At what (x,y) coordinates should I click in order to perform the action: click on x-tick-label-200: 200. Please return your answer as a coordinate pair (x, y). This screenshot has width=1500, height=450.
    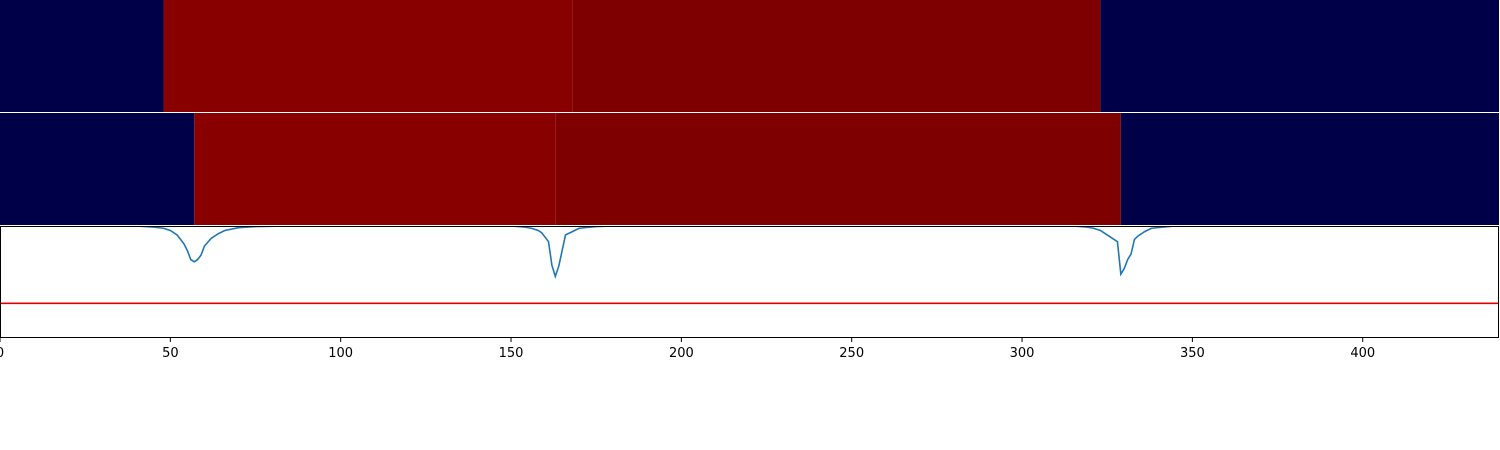
    Looking at the image, I should click on (681, 353).